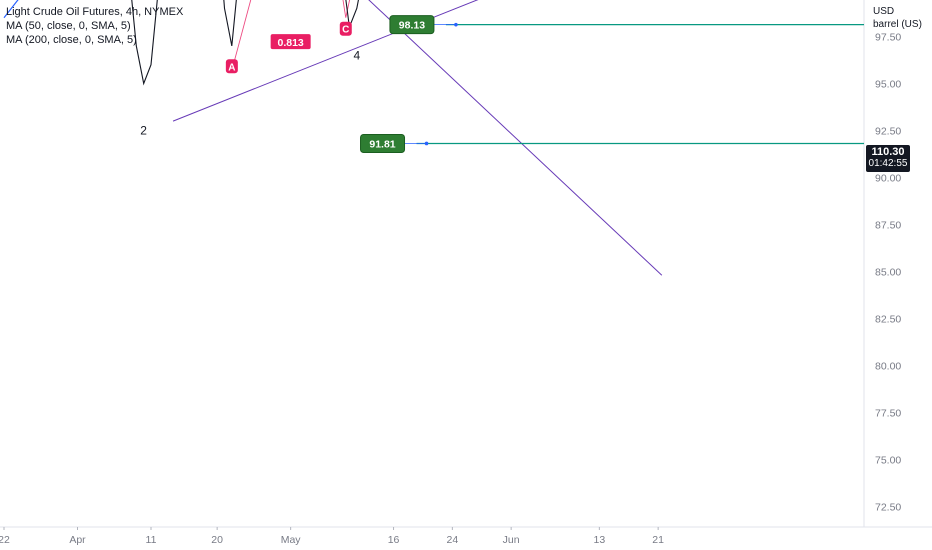  I want to click on y-tick-label: 85.00, so click(888, 273).